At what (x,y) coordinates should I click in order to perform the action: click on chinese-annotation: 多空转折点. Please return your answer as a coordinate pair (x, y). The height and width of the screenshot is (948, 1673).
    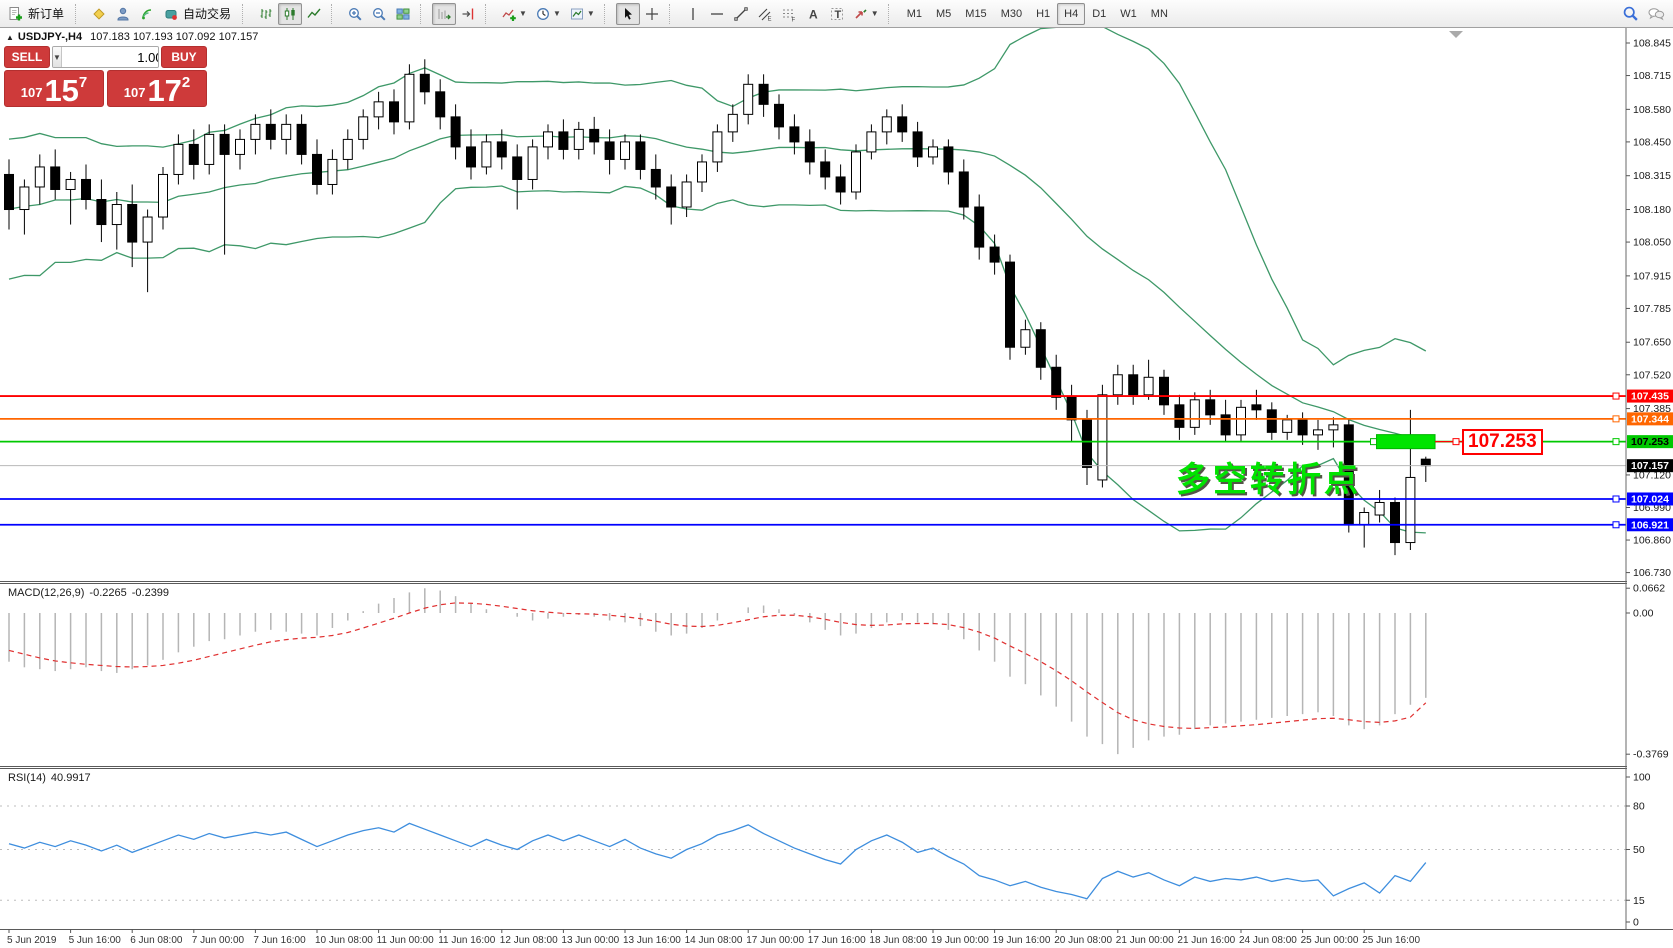
    Looking at the image, I should click on (1268, 480).